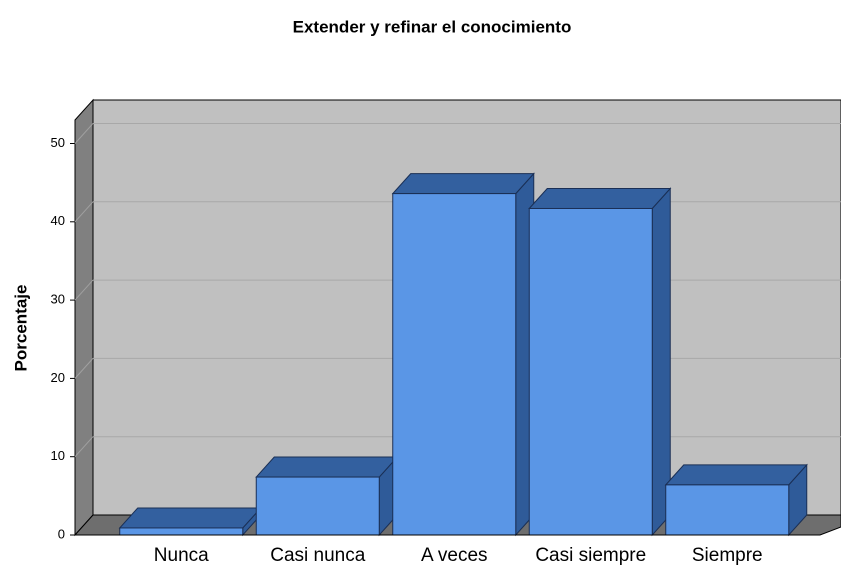 The width and height of the screenshot is (841, 565). Describe the element at coordinates (58, 142) in the screenshot. I see `y-tick-label: 50` at that location.